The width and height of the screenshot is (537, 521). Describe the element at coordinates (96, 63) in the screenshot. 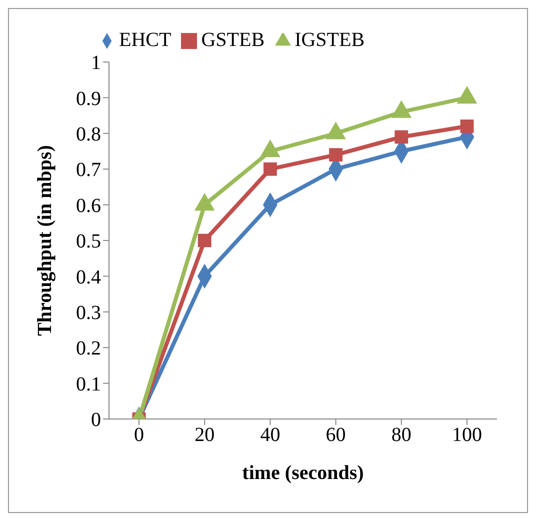

I see `y-tick-label: 1` at that location.